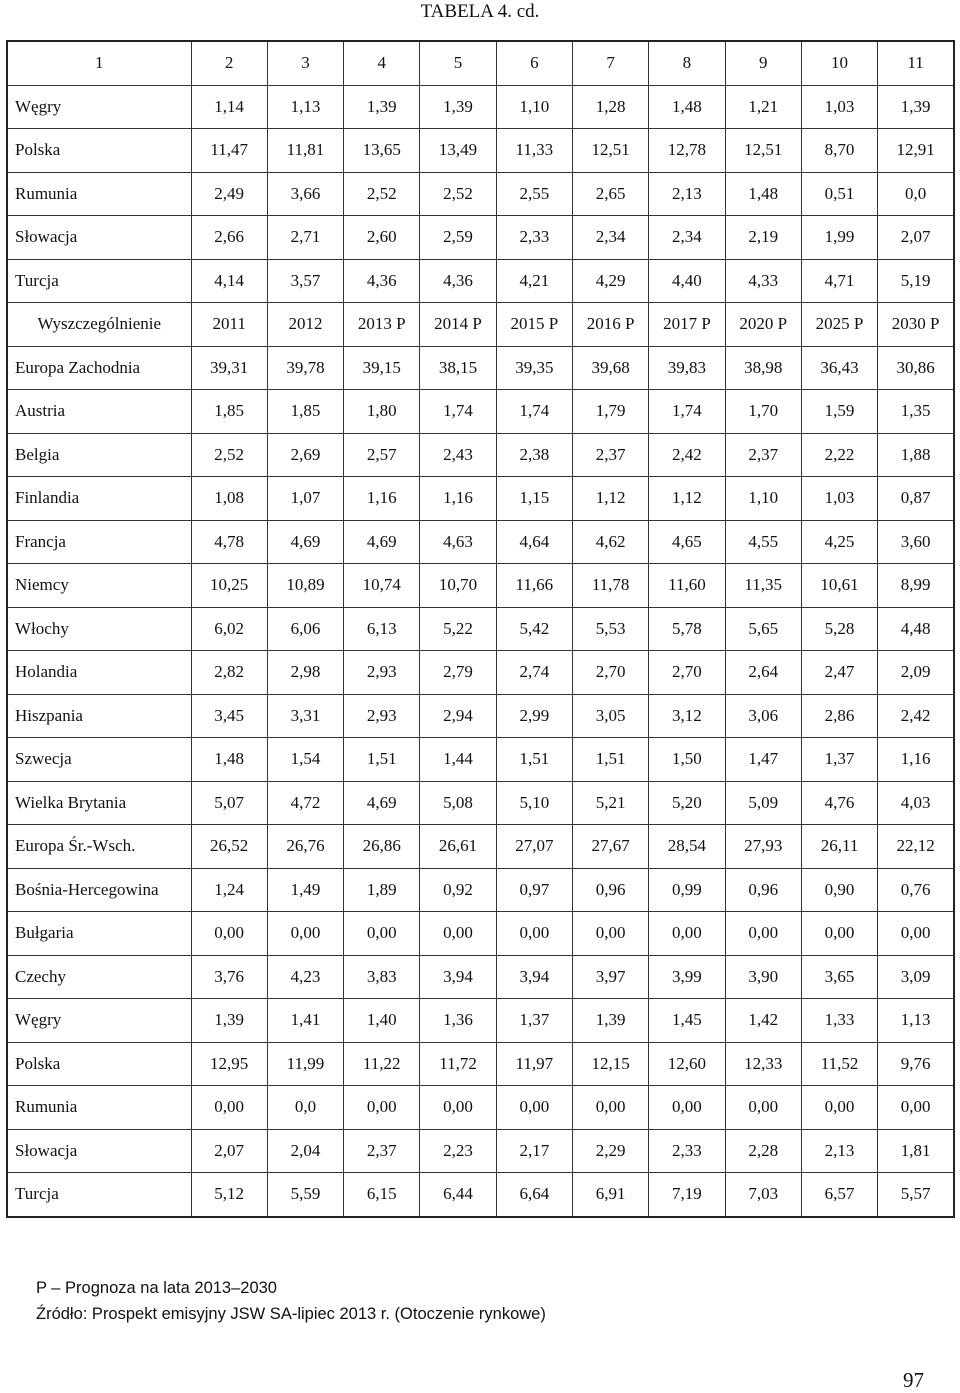 The height and width of the screenshot is (1393, 960). I want to click on table-cell: 5,22, so click(458, 628).